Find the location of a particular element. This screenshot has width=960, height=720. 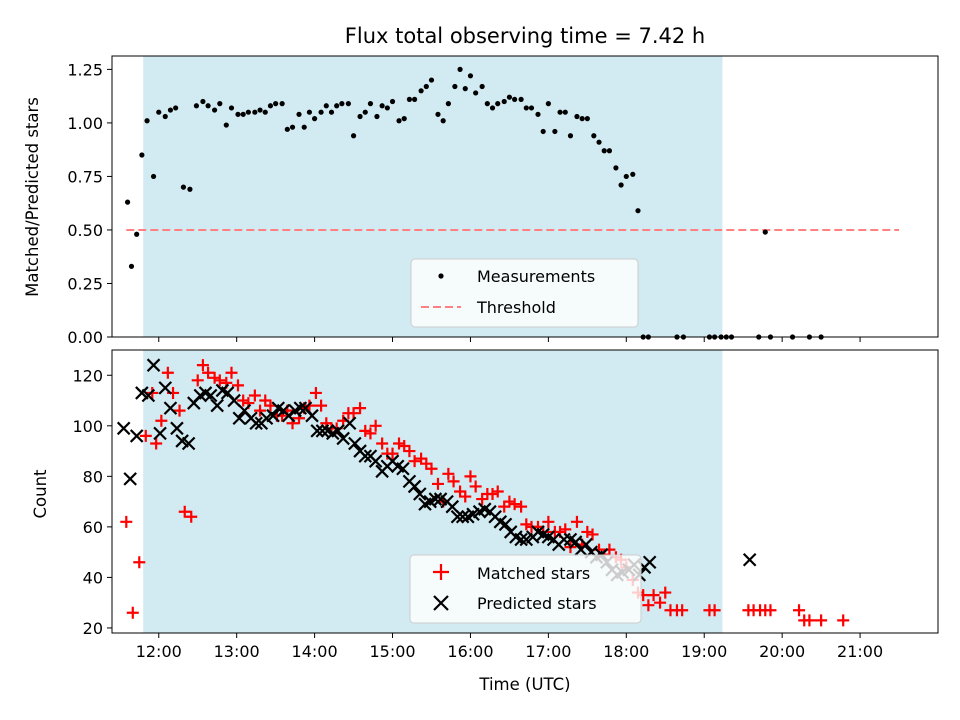

x-tick-label: 17:00 is located at coordinates (548, 651).